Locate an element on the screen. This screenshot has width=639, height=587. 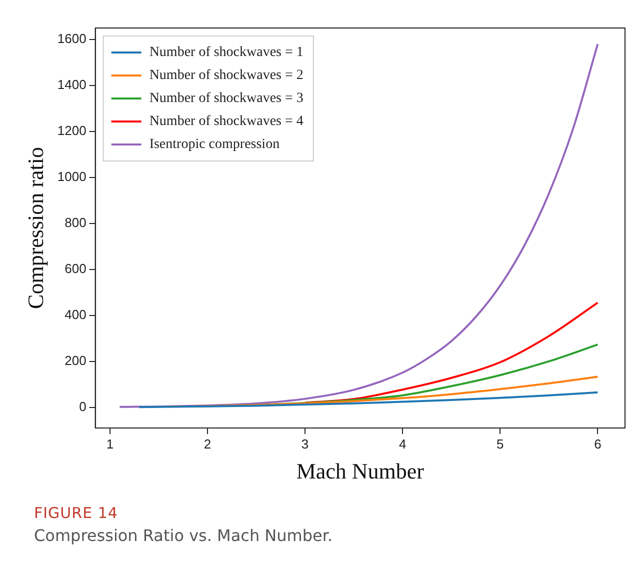
y-tick-label: 0 is located at coordinates (82, 406).